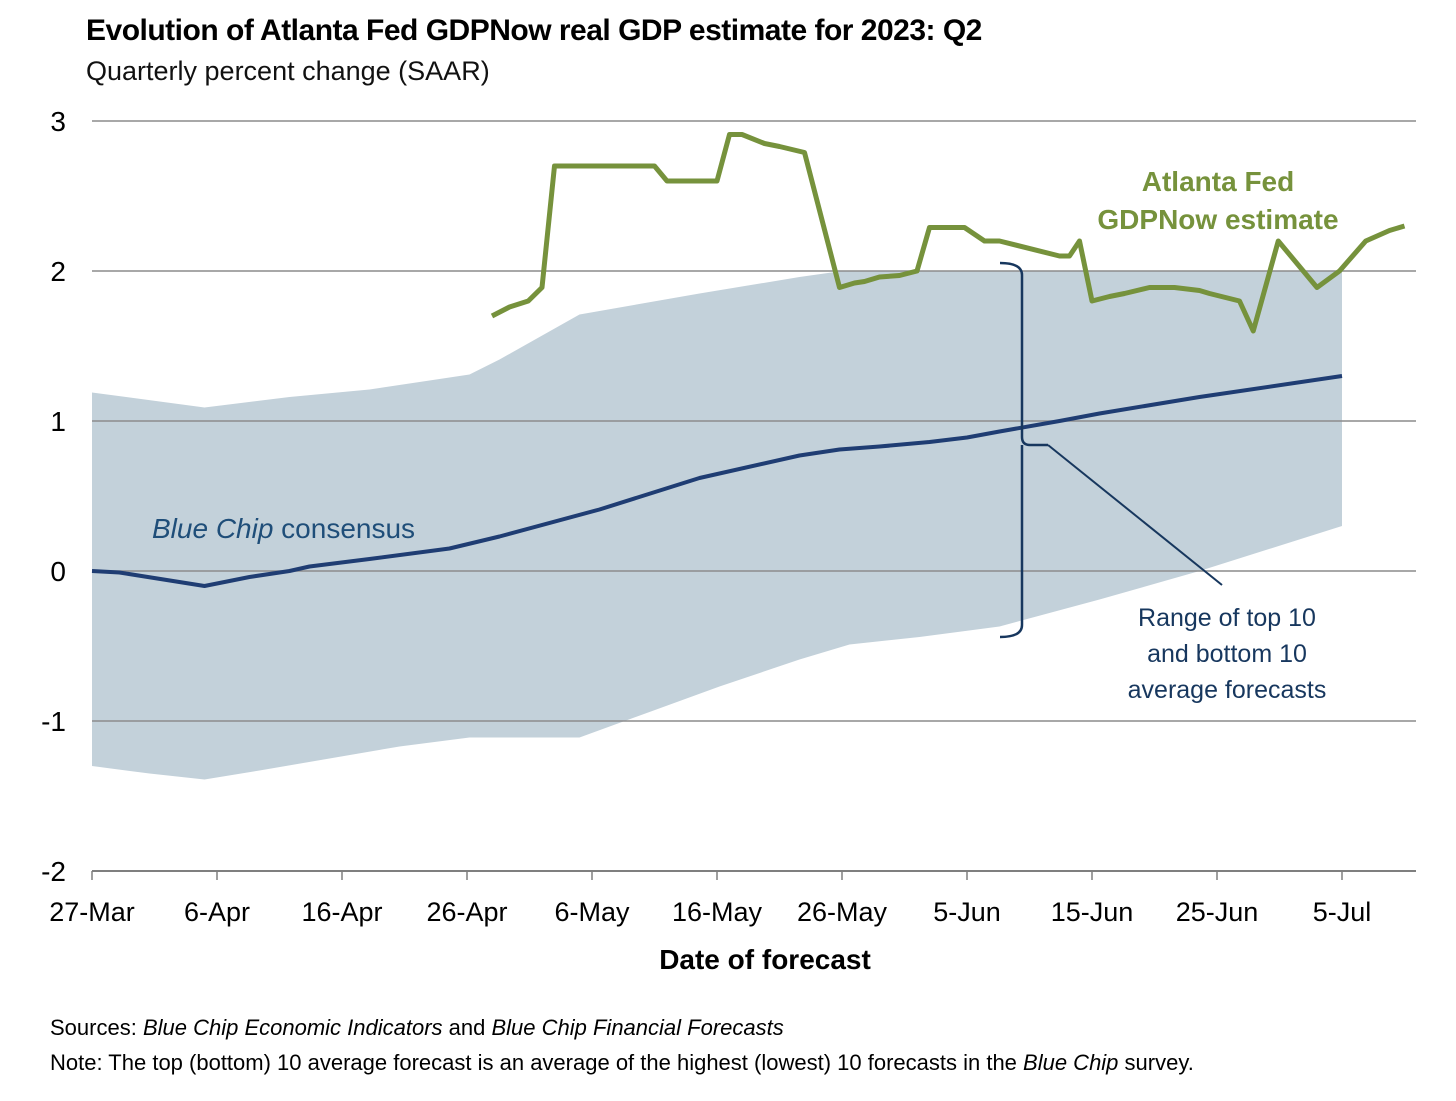 Image resolution: width=1456 pixels, height=1101 pixels. What do you see at coordinates (592, 912) in the screenshot?
I see `x-tick-label: 6-May` at bounding box center [592, 912].